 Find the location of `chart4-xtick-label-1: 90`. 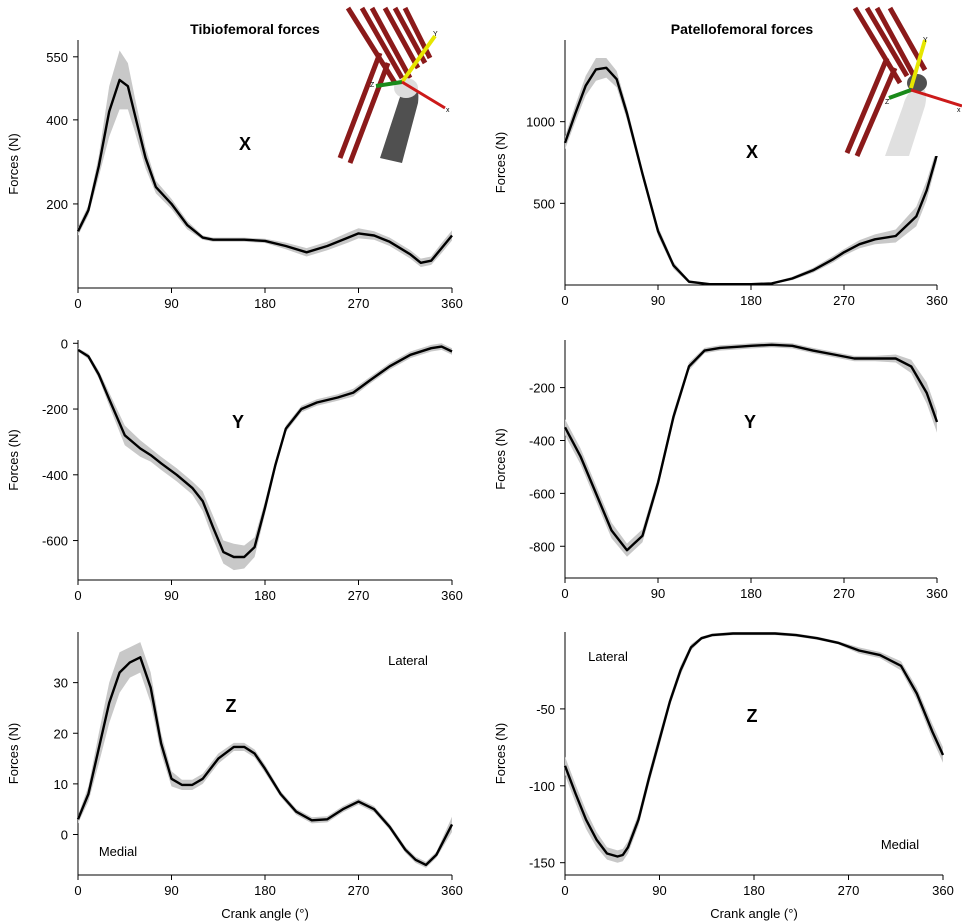

chart4-xtick-label-1: 90 is located at coordinates (171, 890).